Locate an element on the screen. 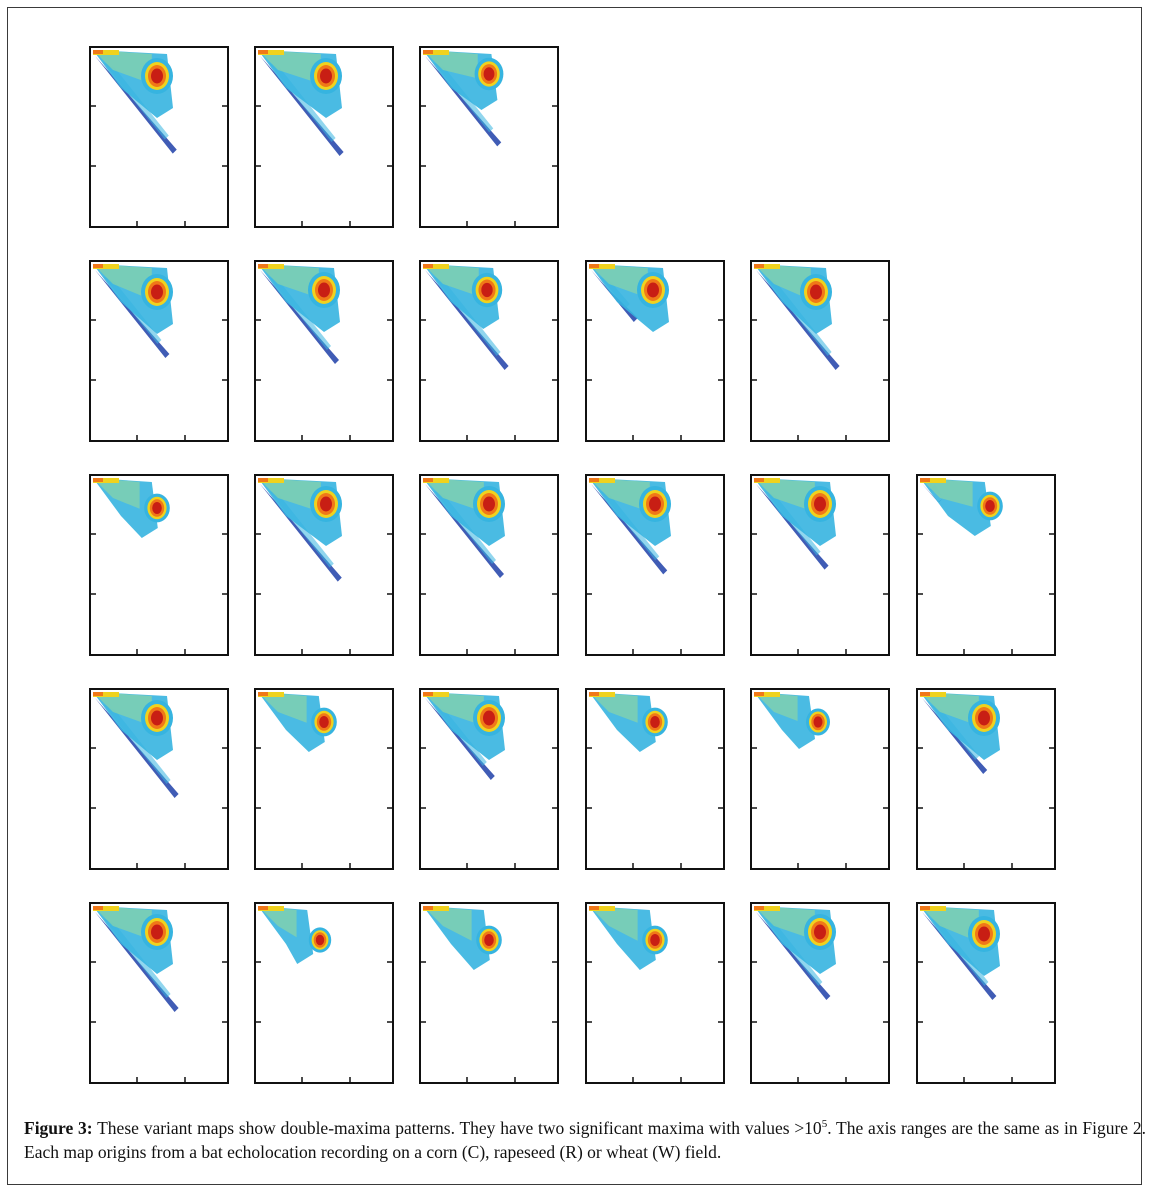 The image size is (1151, 1193). density-wedge is located at coordinates (286, 935).